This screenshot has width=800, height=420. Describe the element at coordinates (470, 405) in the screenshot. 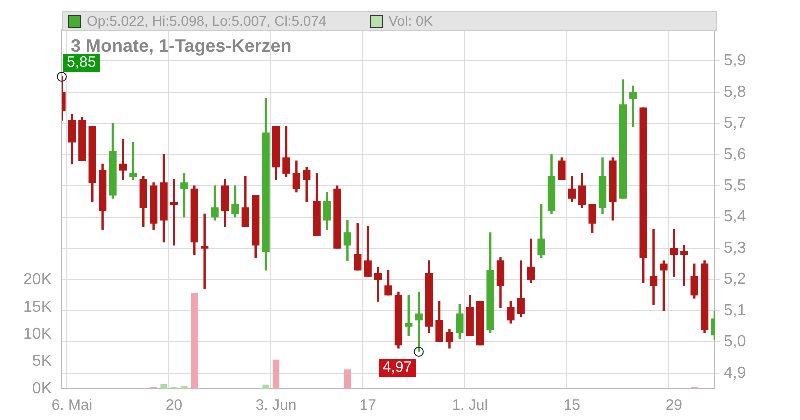

I see `x-tick-label: 1. Jul` at that location.